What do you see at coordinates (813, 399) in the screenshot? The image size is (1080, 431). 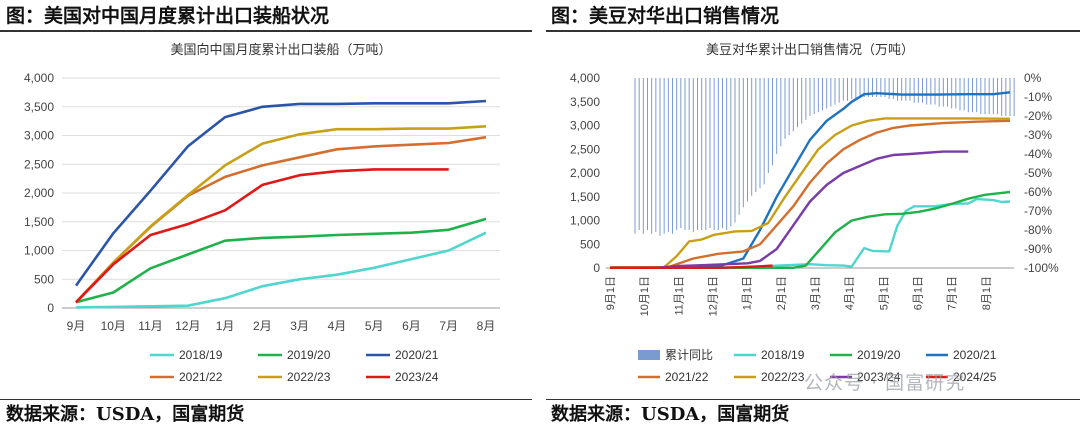 I see `right-source-rule` at bounding box center [813, 399].